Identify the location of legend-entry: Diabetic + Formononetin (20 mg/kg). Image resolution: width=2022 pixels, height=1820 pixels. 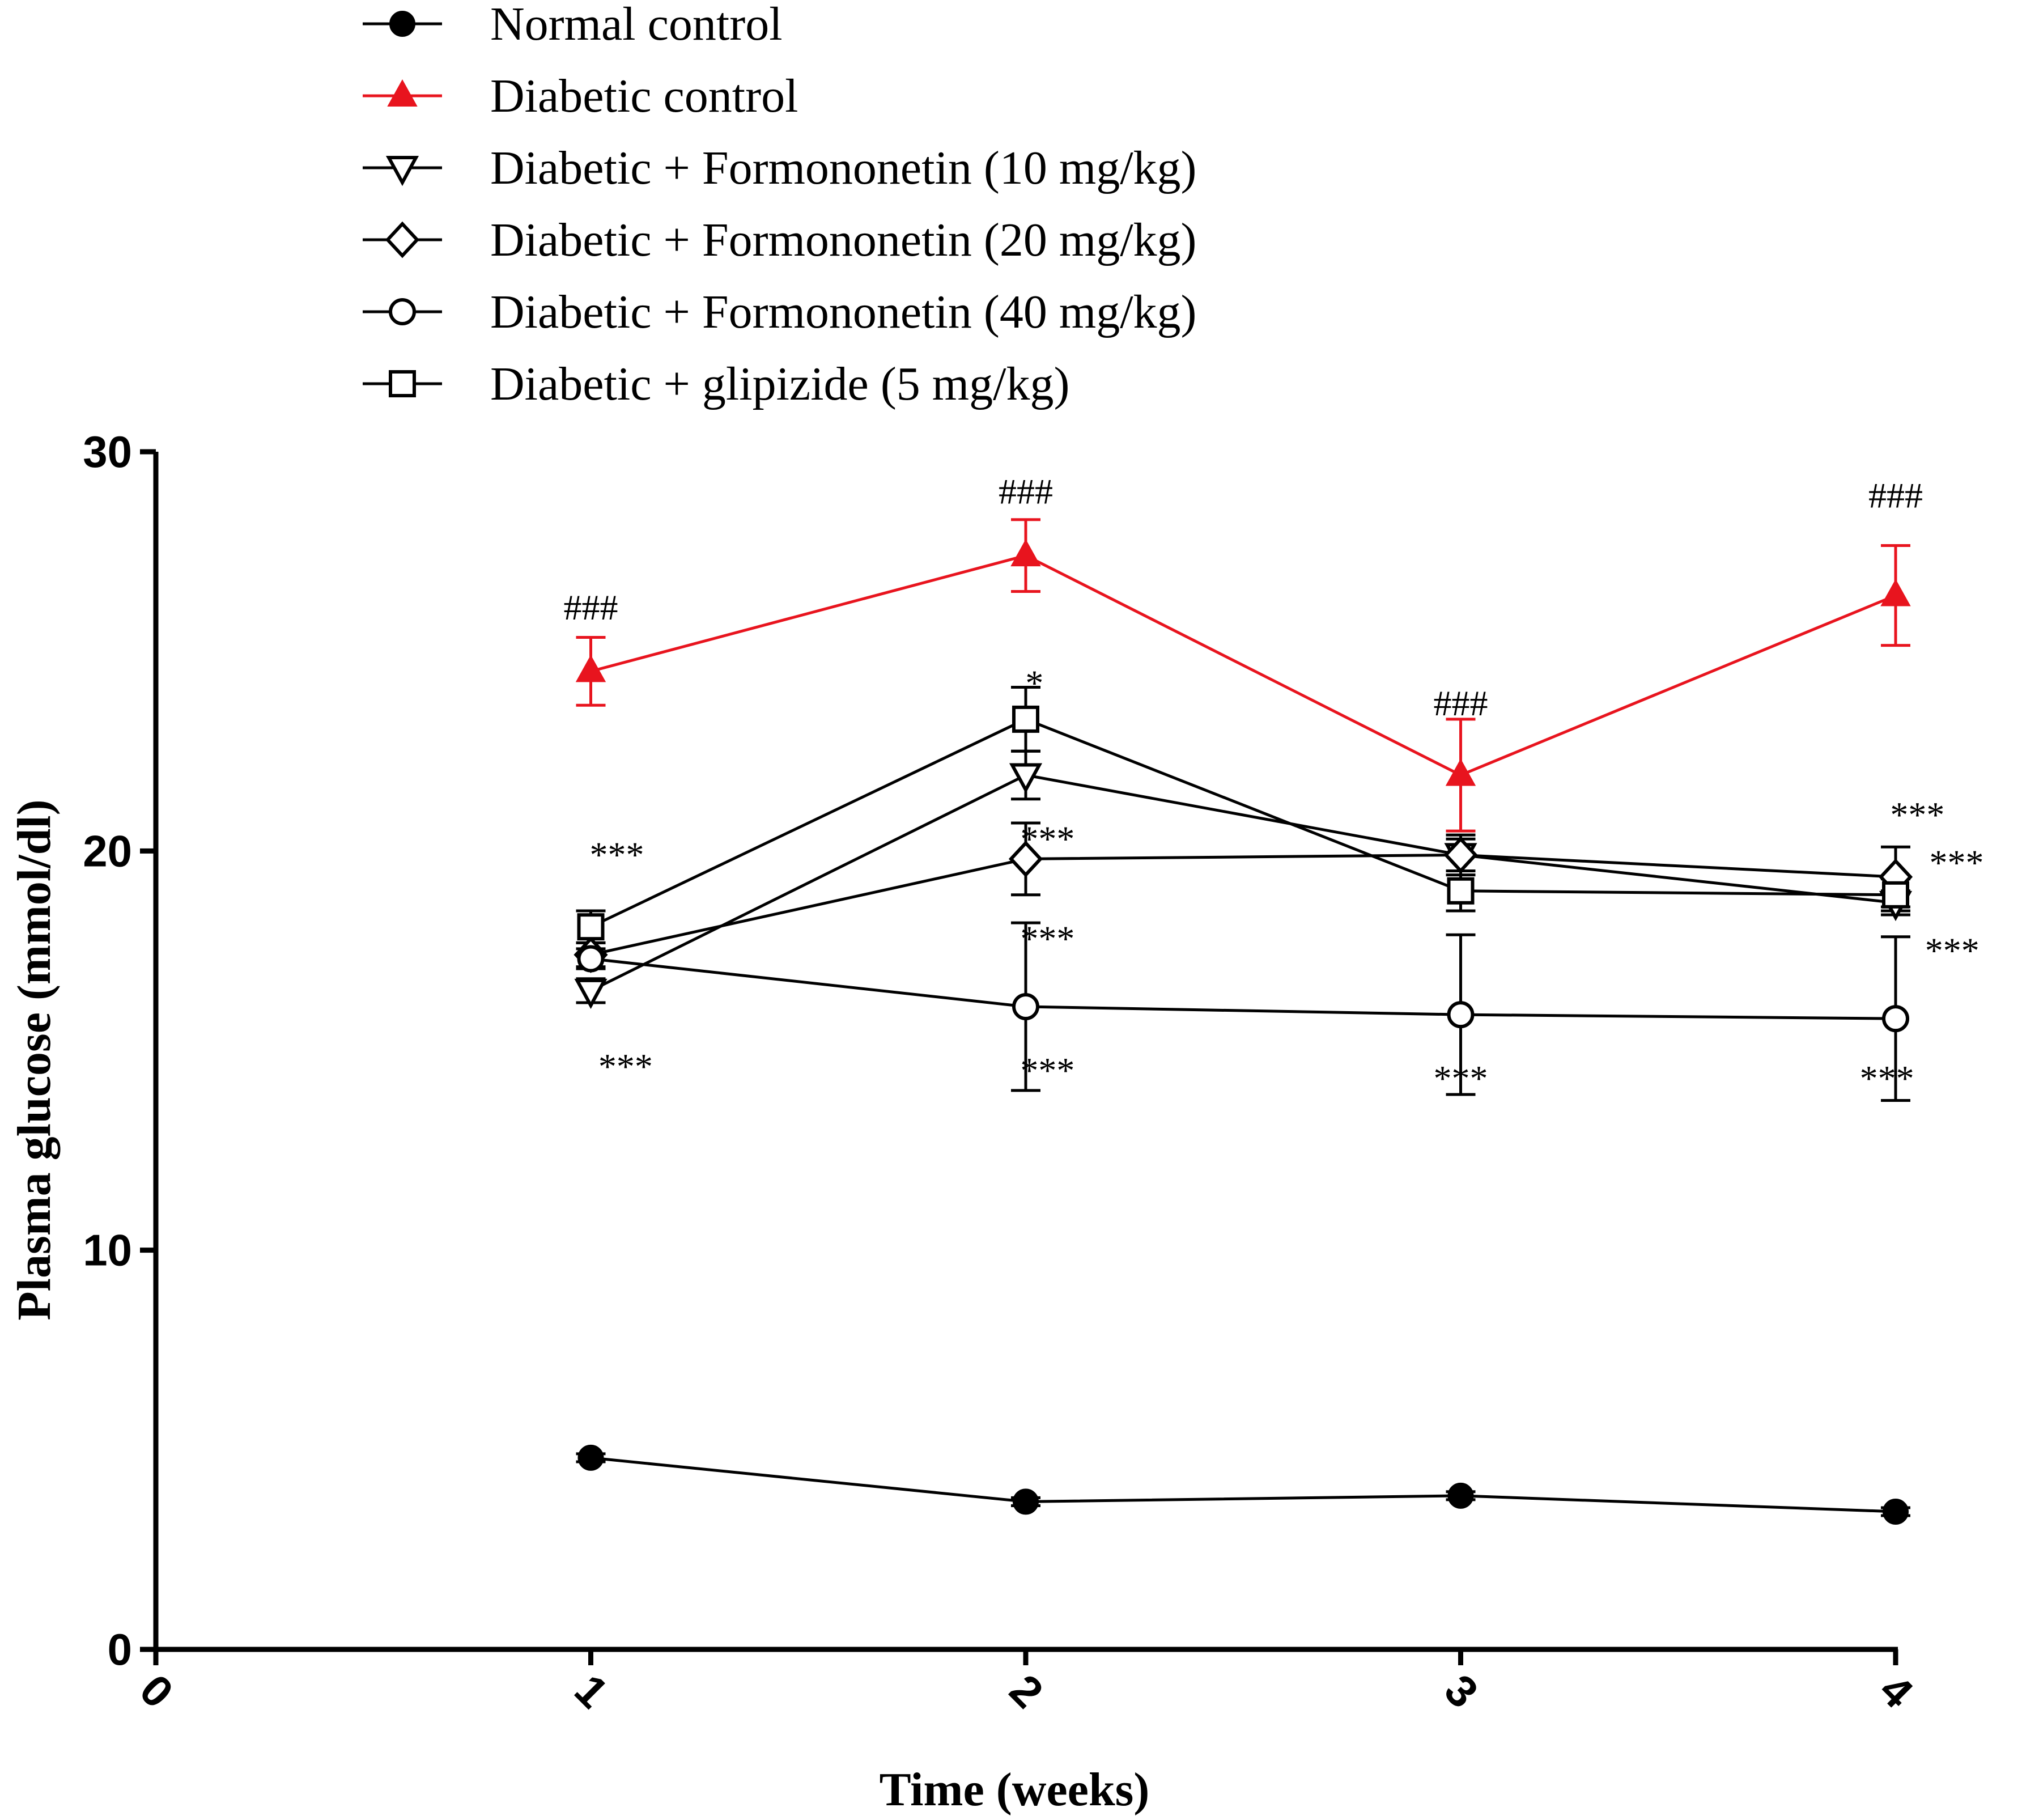
(780, 240).